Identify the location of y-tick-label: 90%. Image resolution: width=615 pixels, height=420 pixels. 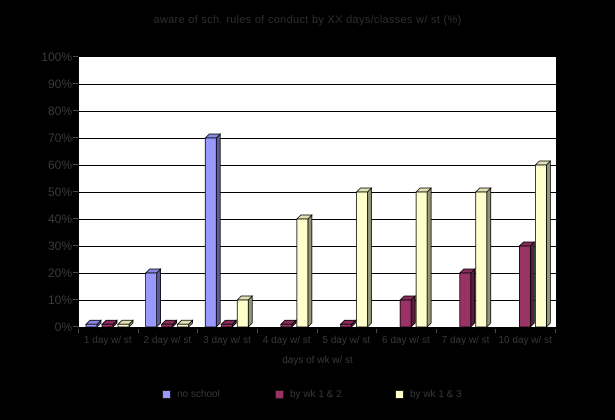
(59, 84).